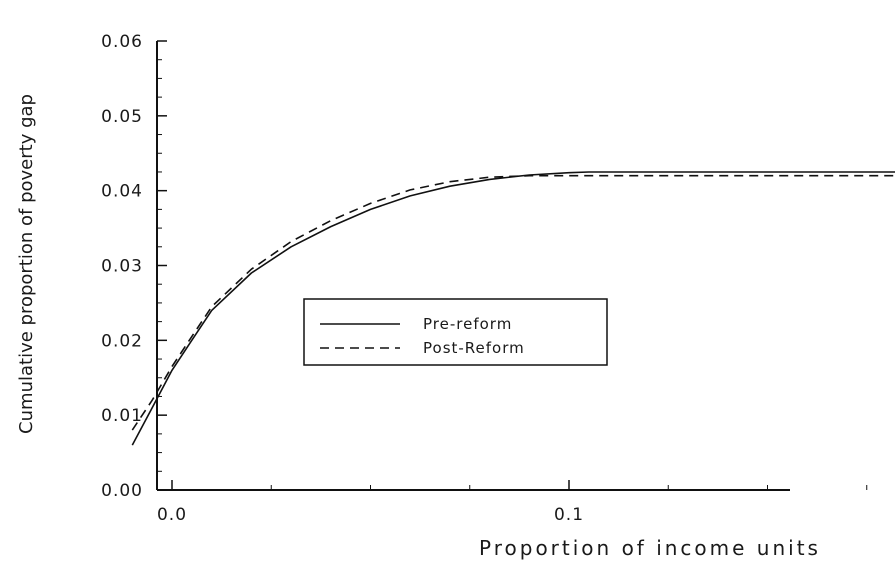  I want to click on legend: Pre-reform Post-Reform, so click(455, 332).